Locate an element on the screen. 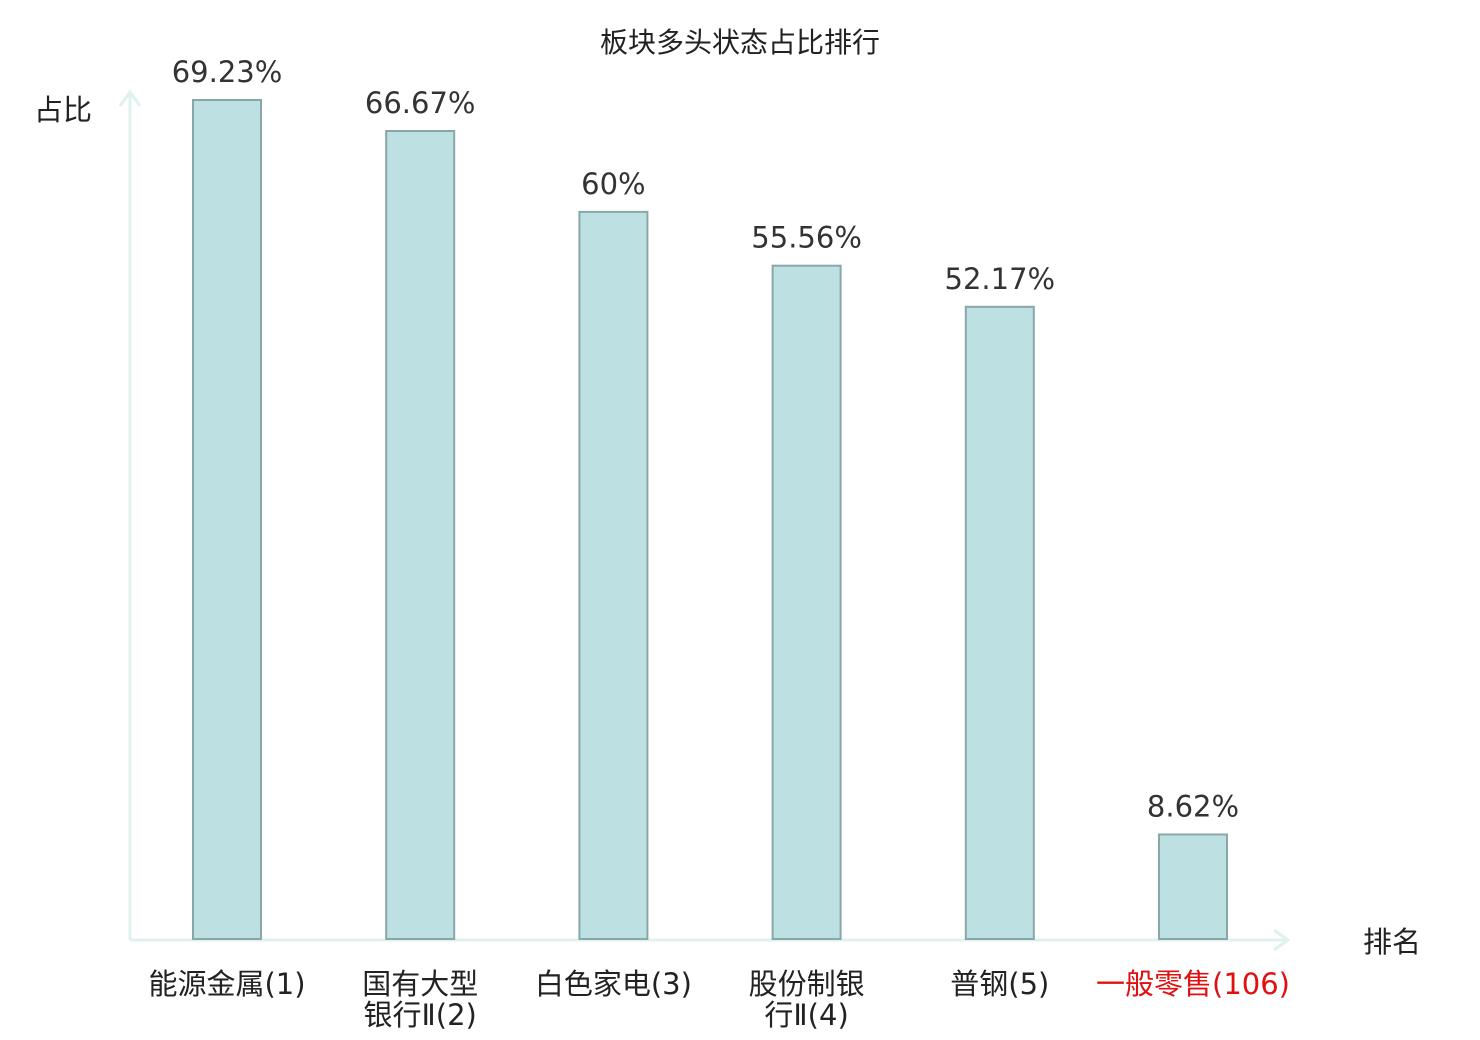  category-label-4-line-1: 股份制银 is located at coordinates (807, 984).